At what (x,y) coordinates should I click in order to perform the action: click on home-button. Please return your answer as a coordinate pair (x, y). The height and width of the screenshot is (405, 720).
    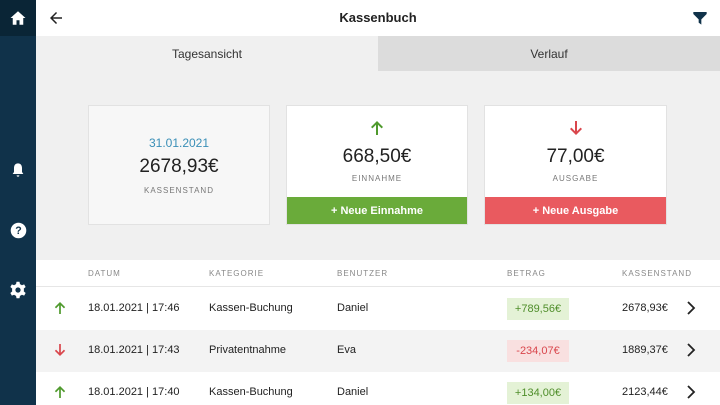
    Looking at the image, I should click on (18, 18).